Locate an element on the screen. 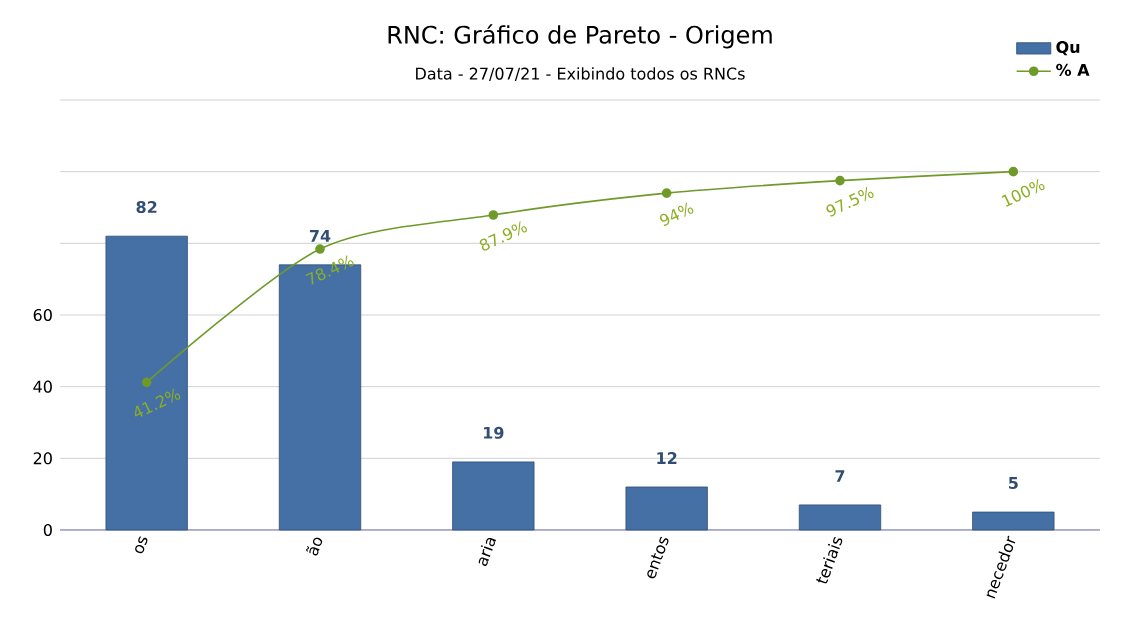  data-label: 5 is located at coordinates (1013, 483).